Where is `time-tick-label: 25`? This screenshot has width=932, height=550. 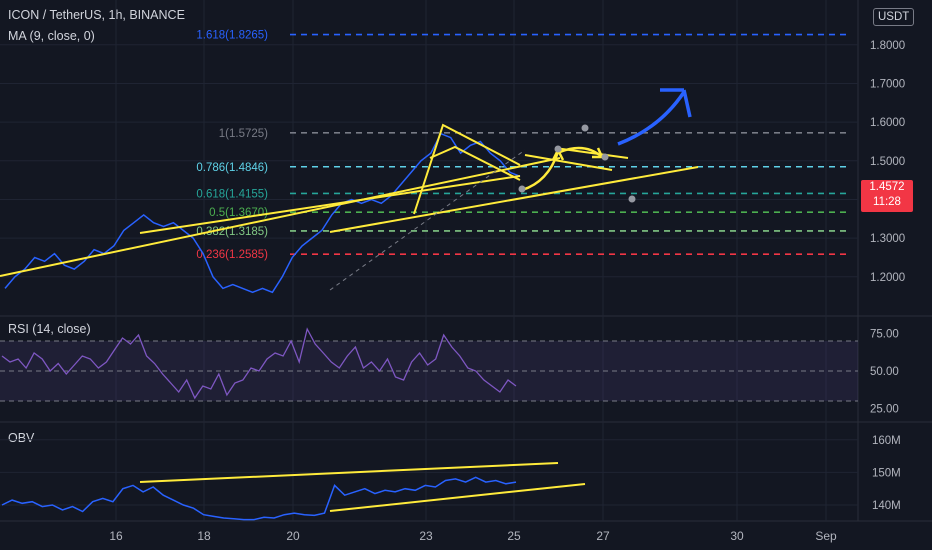 time-tick-label: 25 is located at coordinates (514, 536).